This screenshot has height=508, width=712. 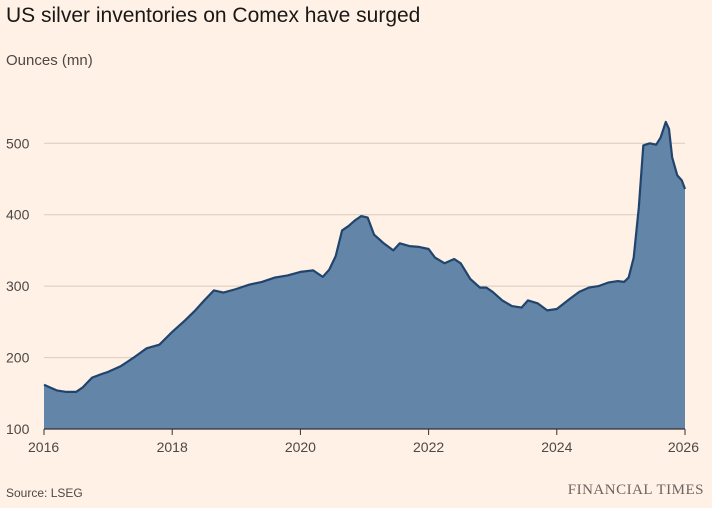 I want to click on y-axis-unit-label: Ounces (mn), so click(x=49, y=60).